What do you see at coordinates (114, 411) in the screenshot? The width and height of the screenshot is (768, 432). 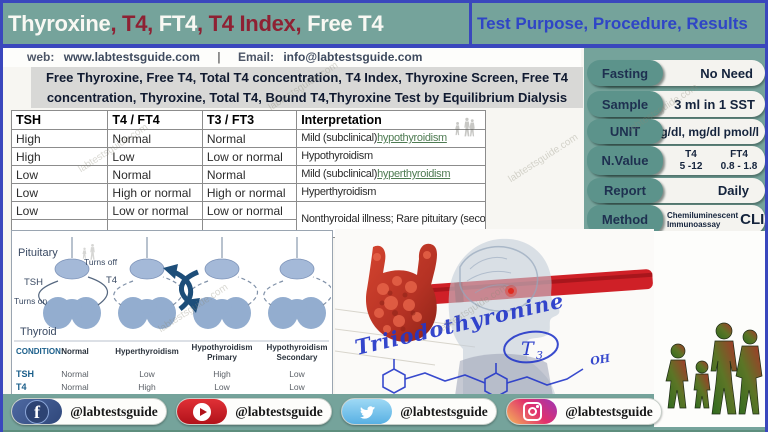 I see `facebook-handle: @labtestsguide` at bounding box center [114, 411].